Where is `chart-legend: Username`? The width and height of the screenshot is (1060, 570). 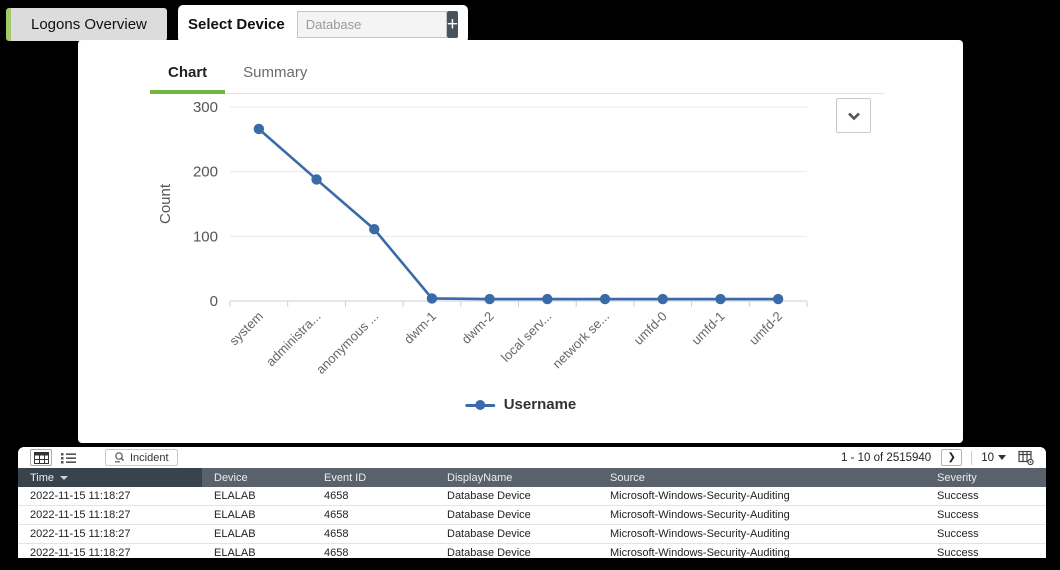
chart-legend: Username is located at coordinates (520, 404).